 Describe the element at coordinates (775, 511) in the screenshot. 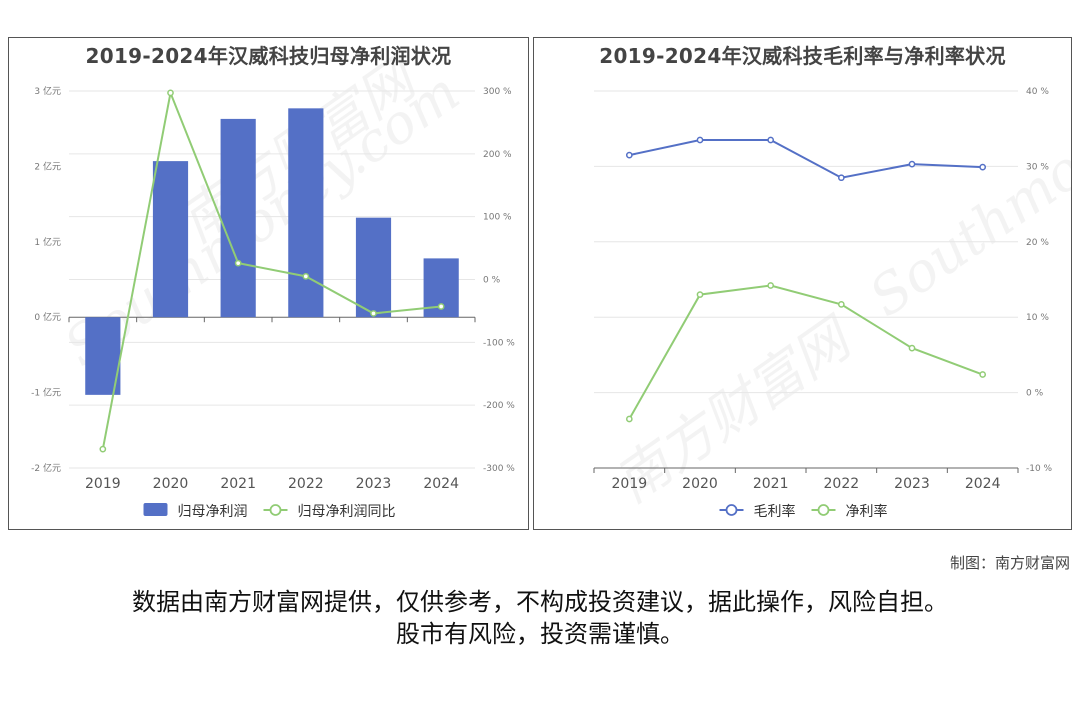

I see `legend-label: 毛利率` at that location.